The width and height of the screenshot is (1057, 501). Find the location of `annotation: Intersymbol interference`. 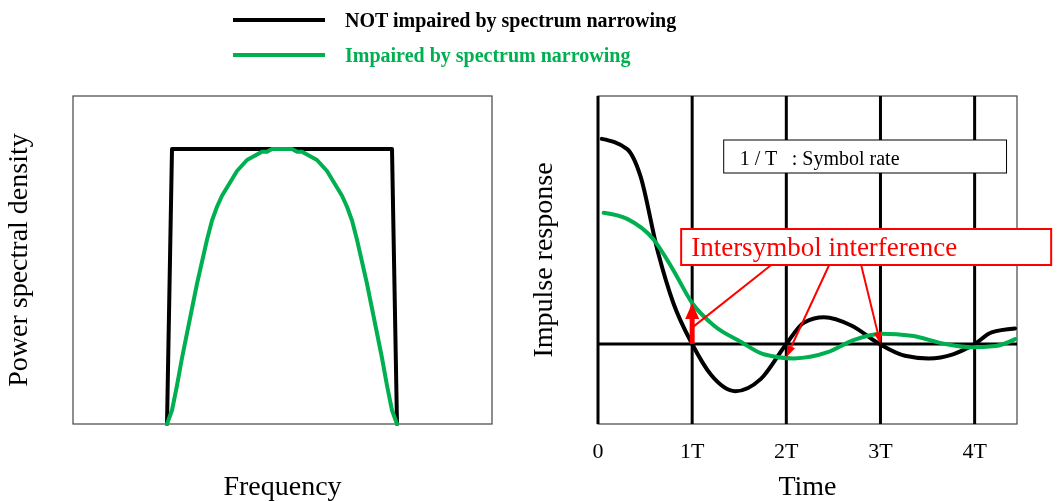

annotation: Intersymbol interference is located at coordinates (824, 247).